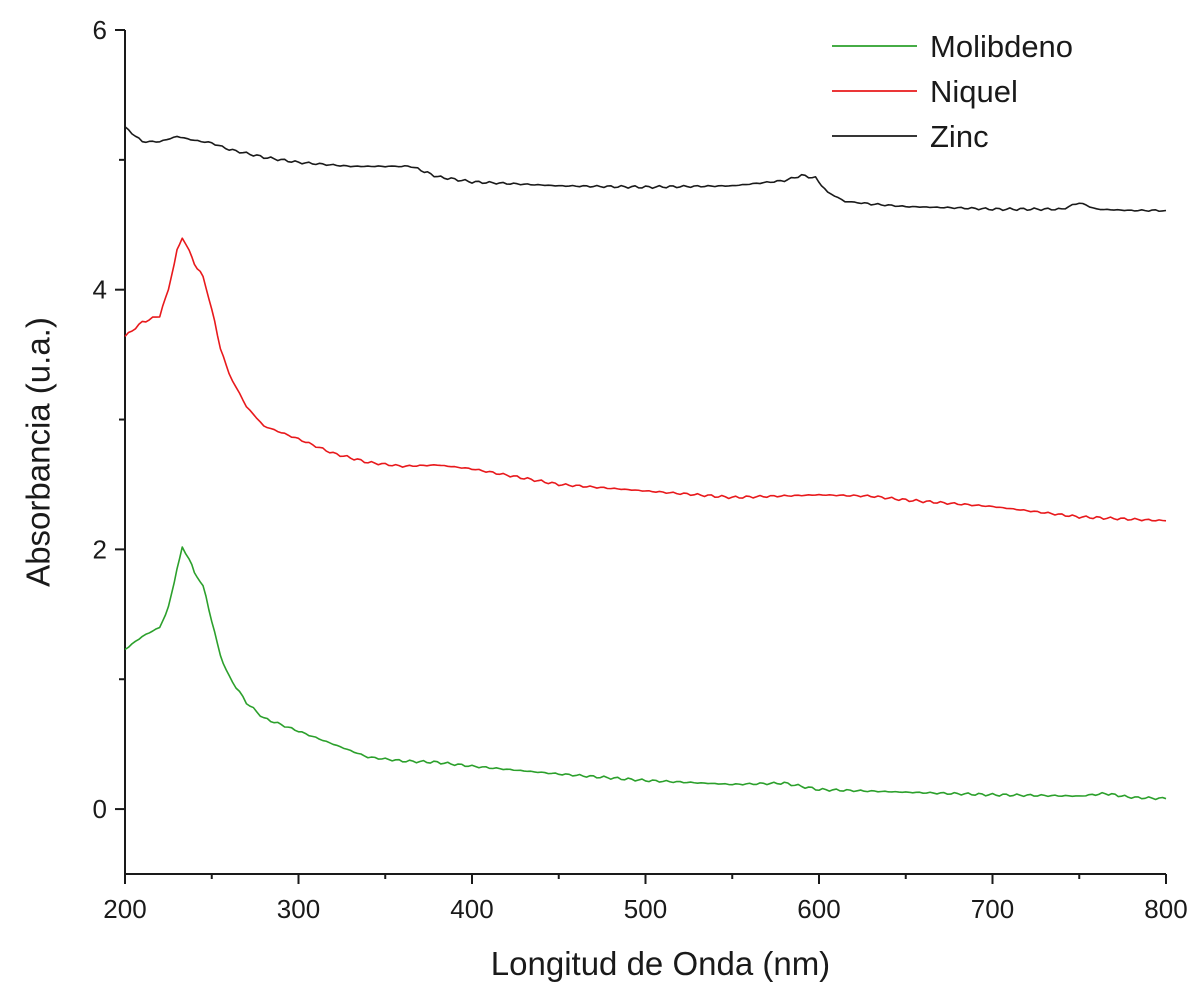 The width and height of the screenshot is (1194, 990). Describe the element at coordinates (100, 290) in the screenshot. I see `y-tick-label-4: 4` at that location.